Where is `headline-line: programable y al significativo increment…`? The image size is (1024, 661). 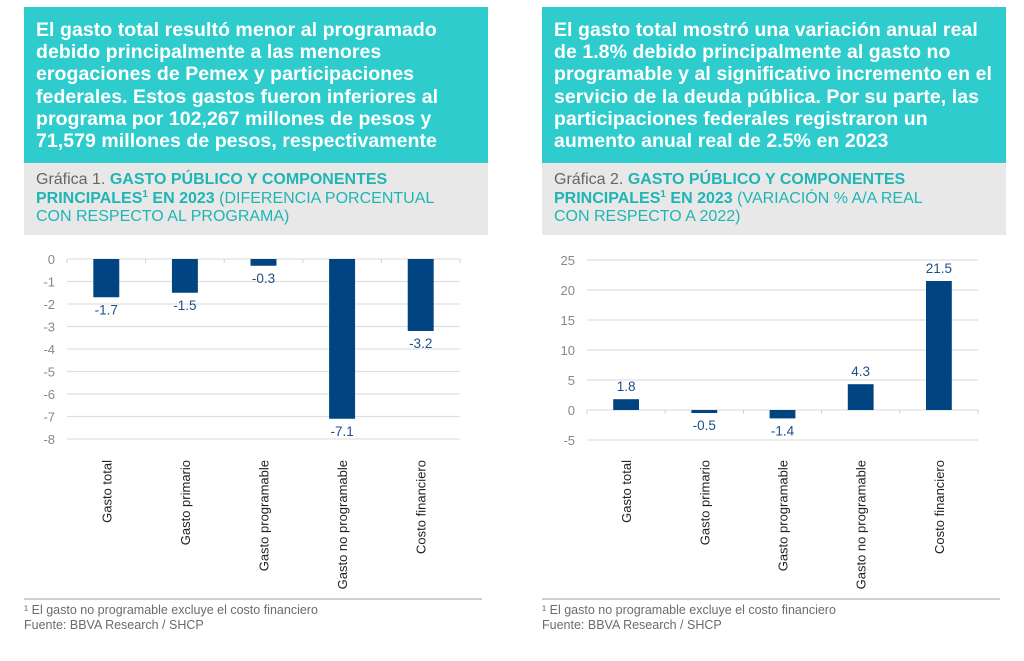
headline-line: programable y al significativo increment… is located at coordinates (773, 74).